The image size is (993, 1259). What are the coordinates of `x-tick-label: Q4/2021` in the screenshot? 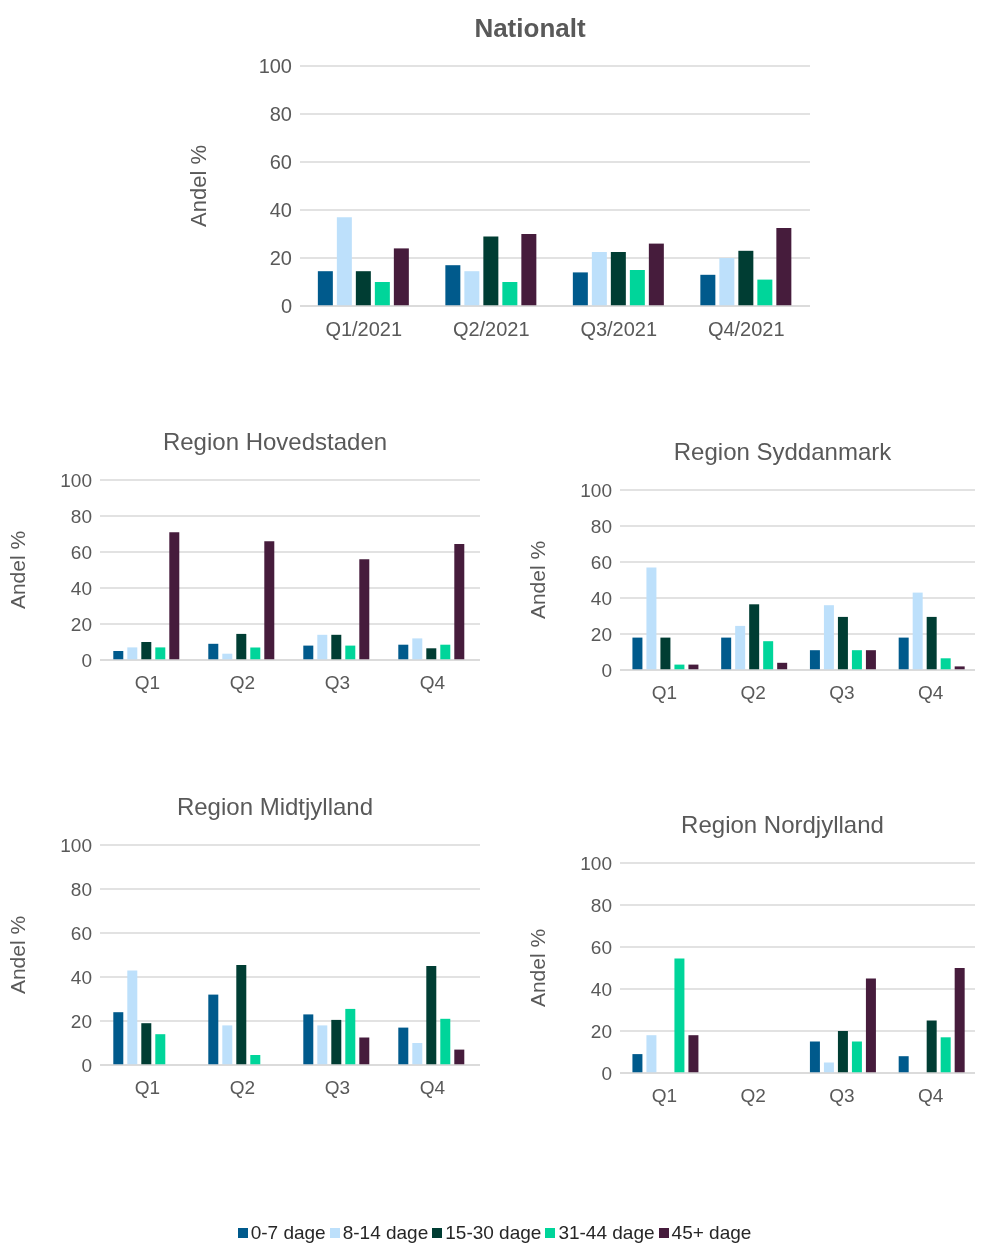 It's located at (746, 329).